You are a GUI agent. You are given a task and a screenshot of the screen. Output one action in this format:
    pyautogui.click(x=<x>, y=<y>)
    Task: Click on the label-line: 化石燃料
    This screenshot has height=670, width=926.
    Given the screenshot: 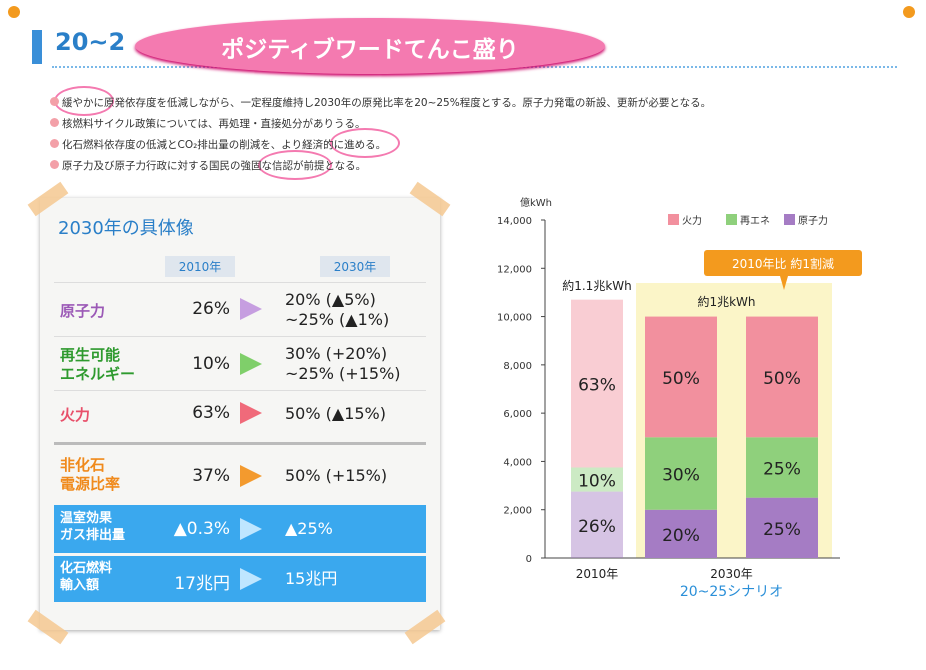 What is the action you would take?
    pyautogui.click(x=86, y=568)
    